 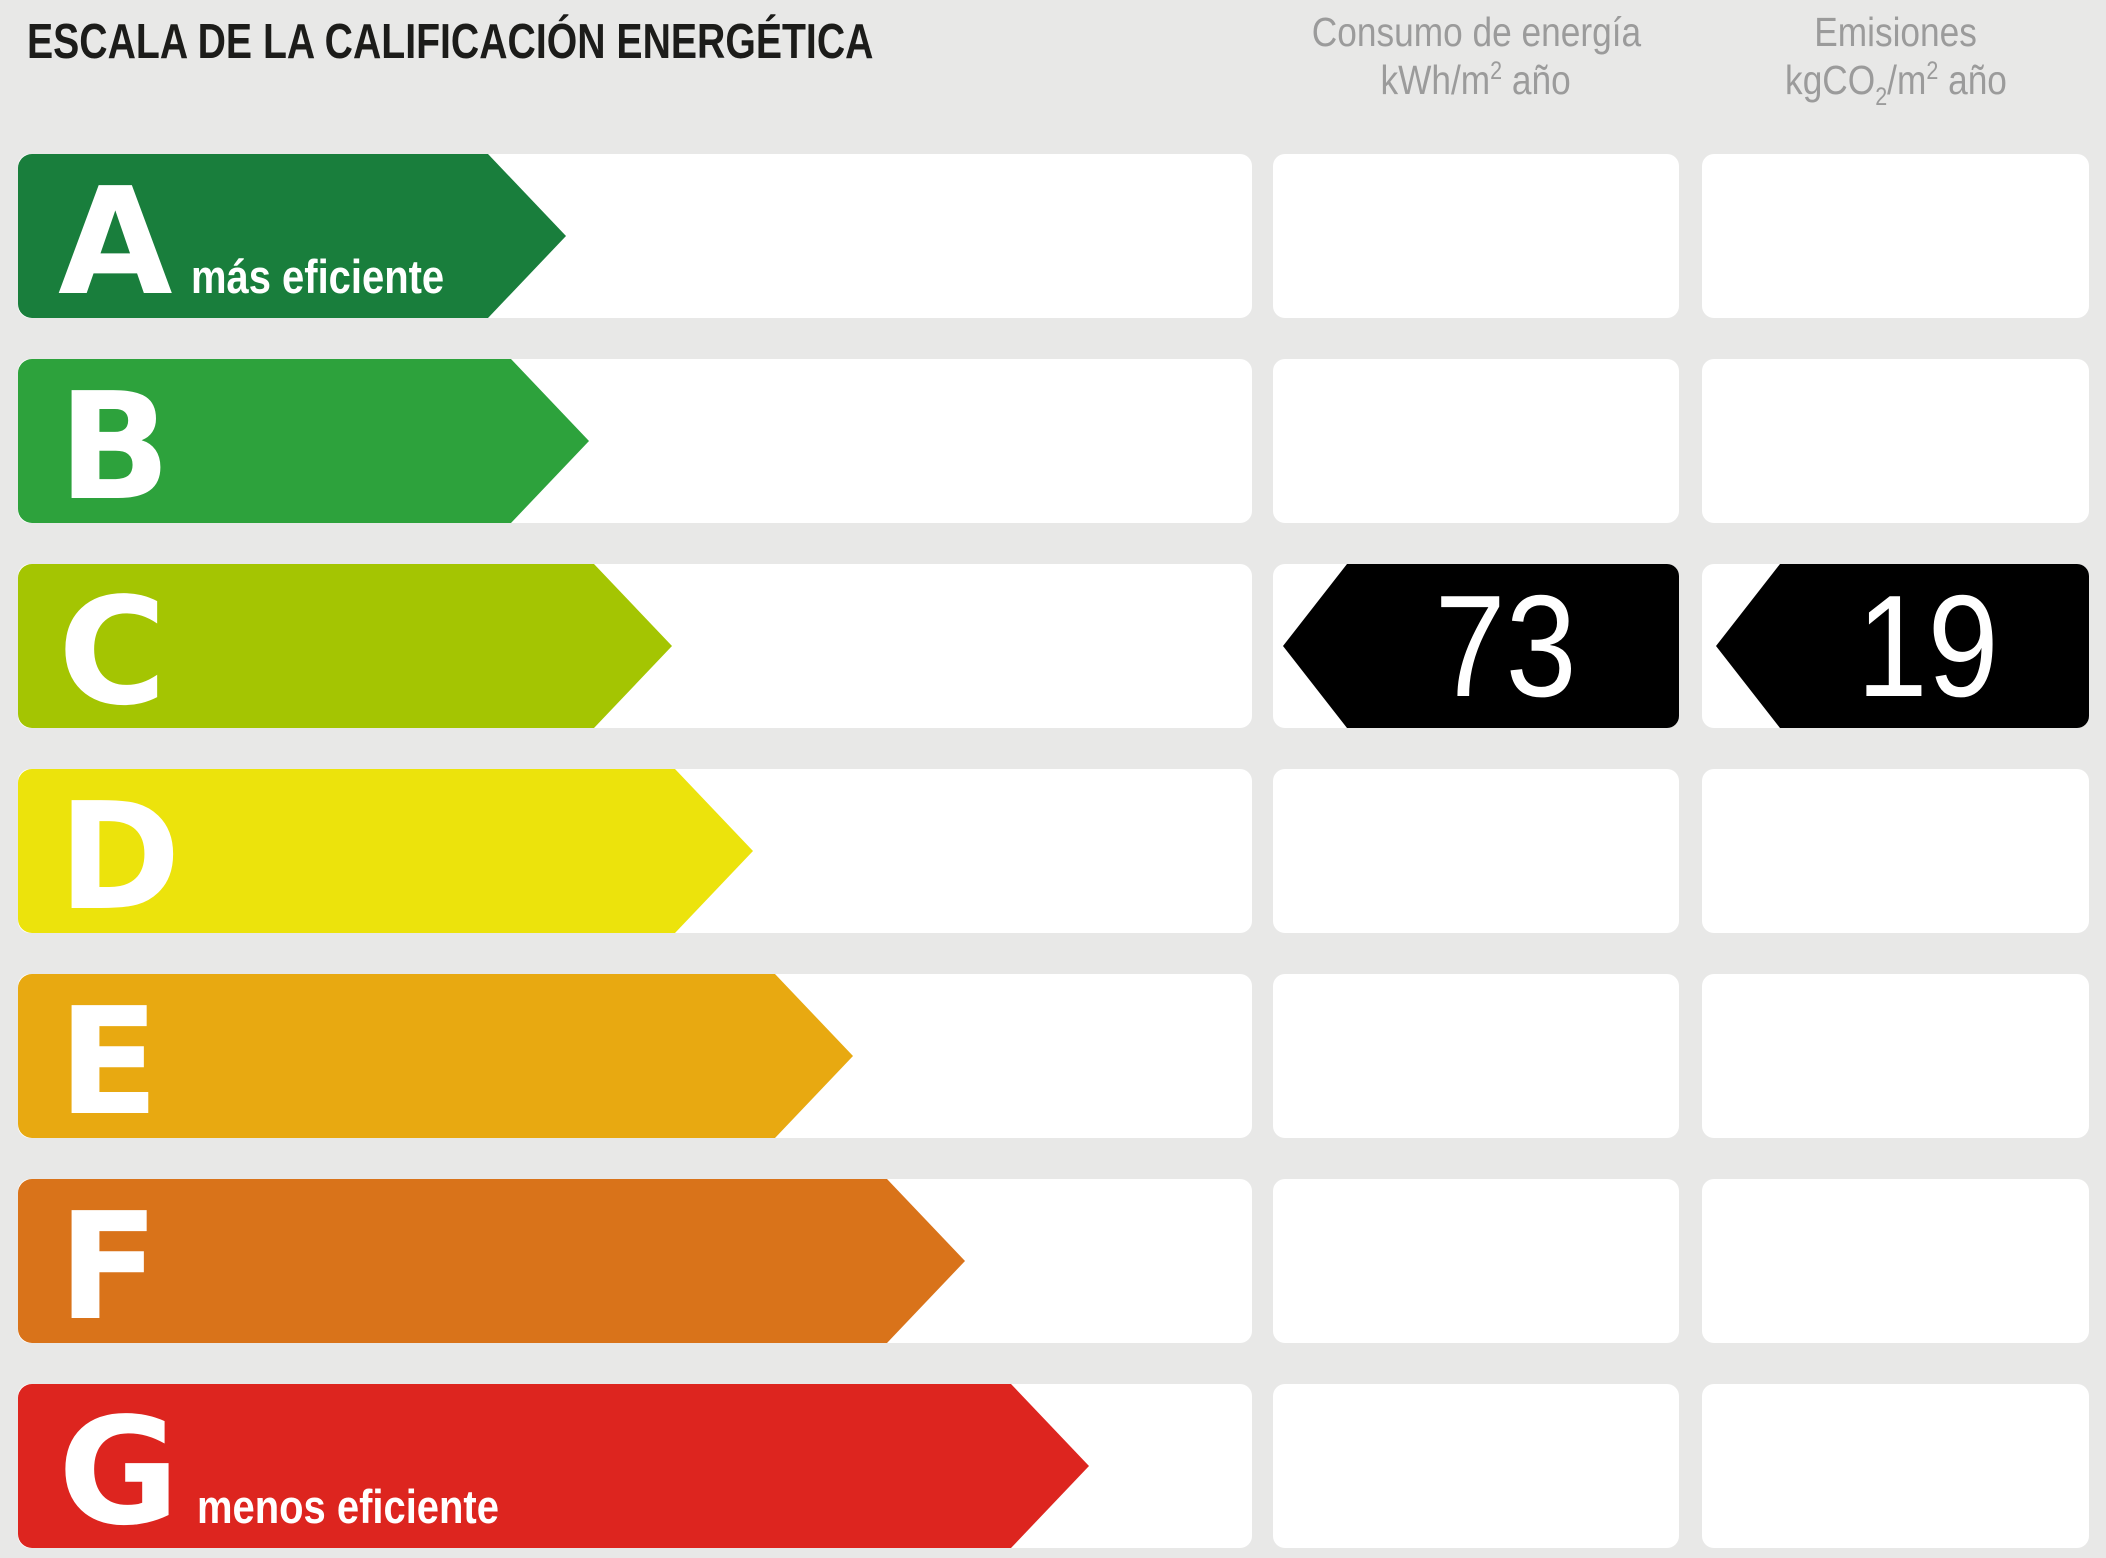 I want to click on consumo-value: 73, so click(x=1506, y=645).